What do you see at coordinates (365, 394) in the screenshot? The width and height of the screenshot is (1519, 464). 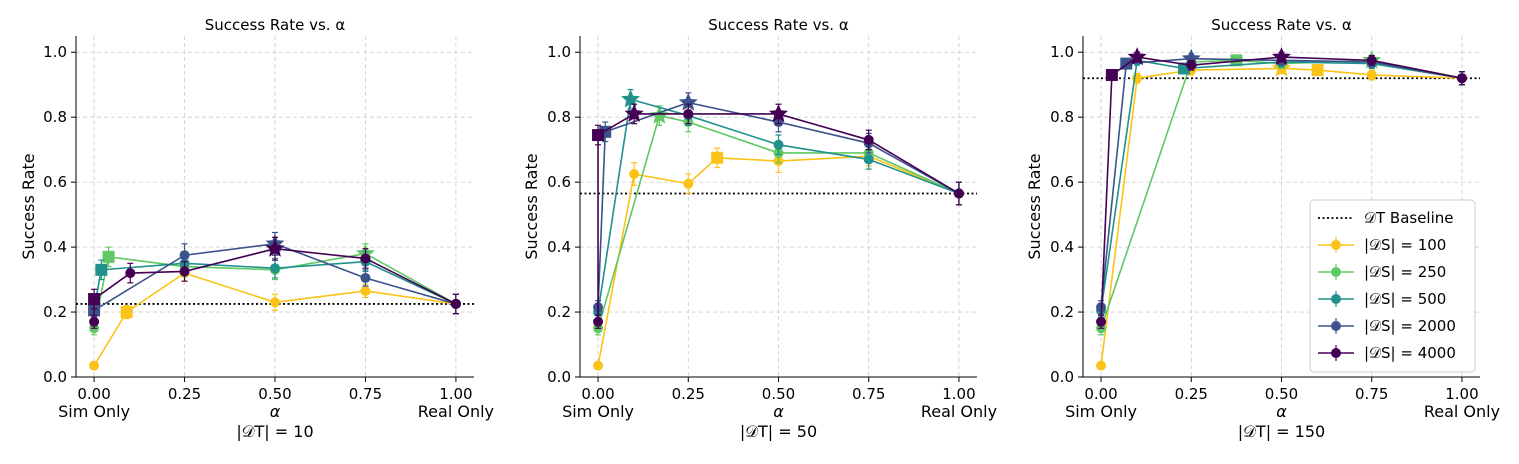 I see `x-tick-label: 0.75` at bounding box center [365, 394].